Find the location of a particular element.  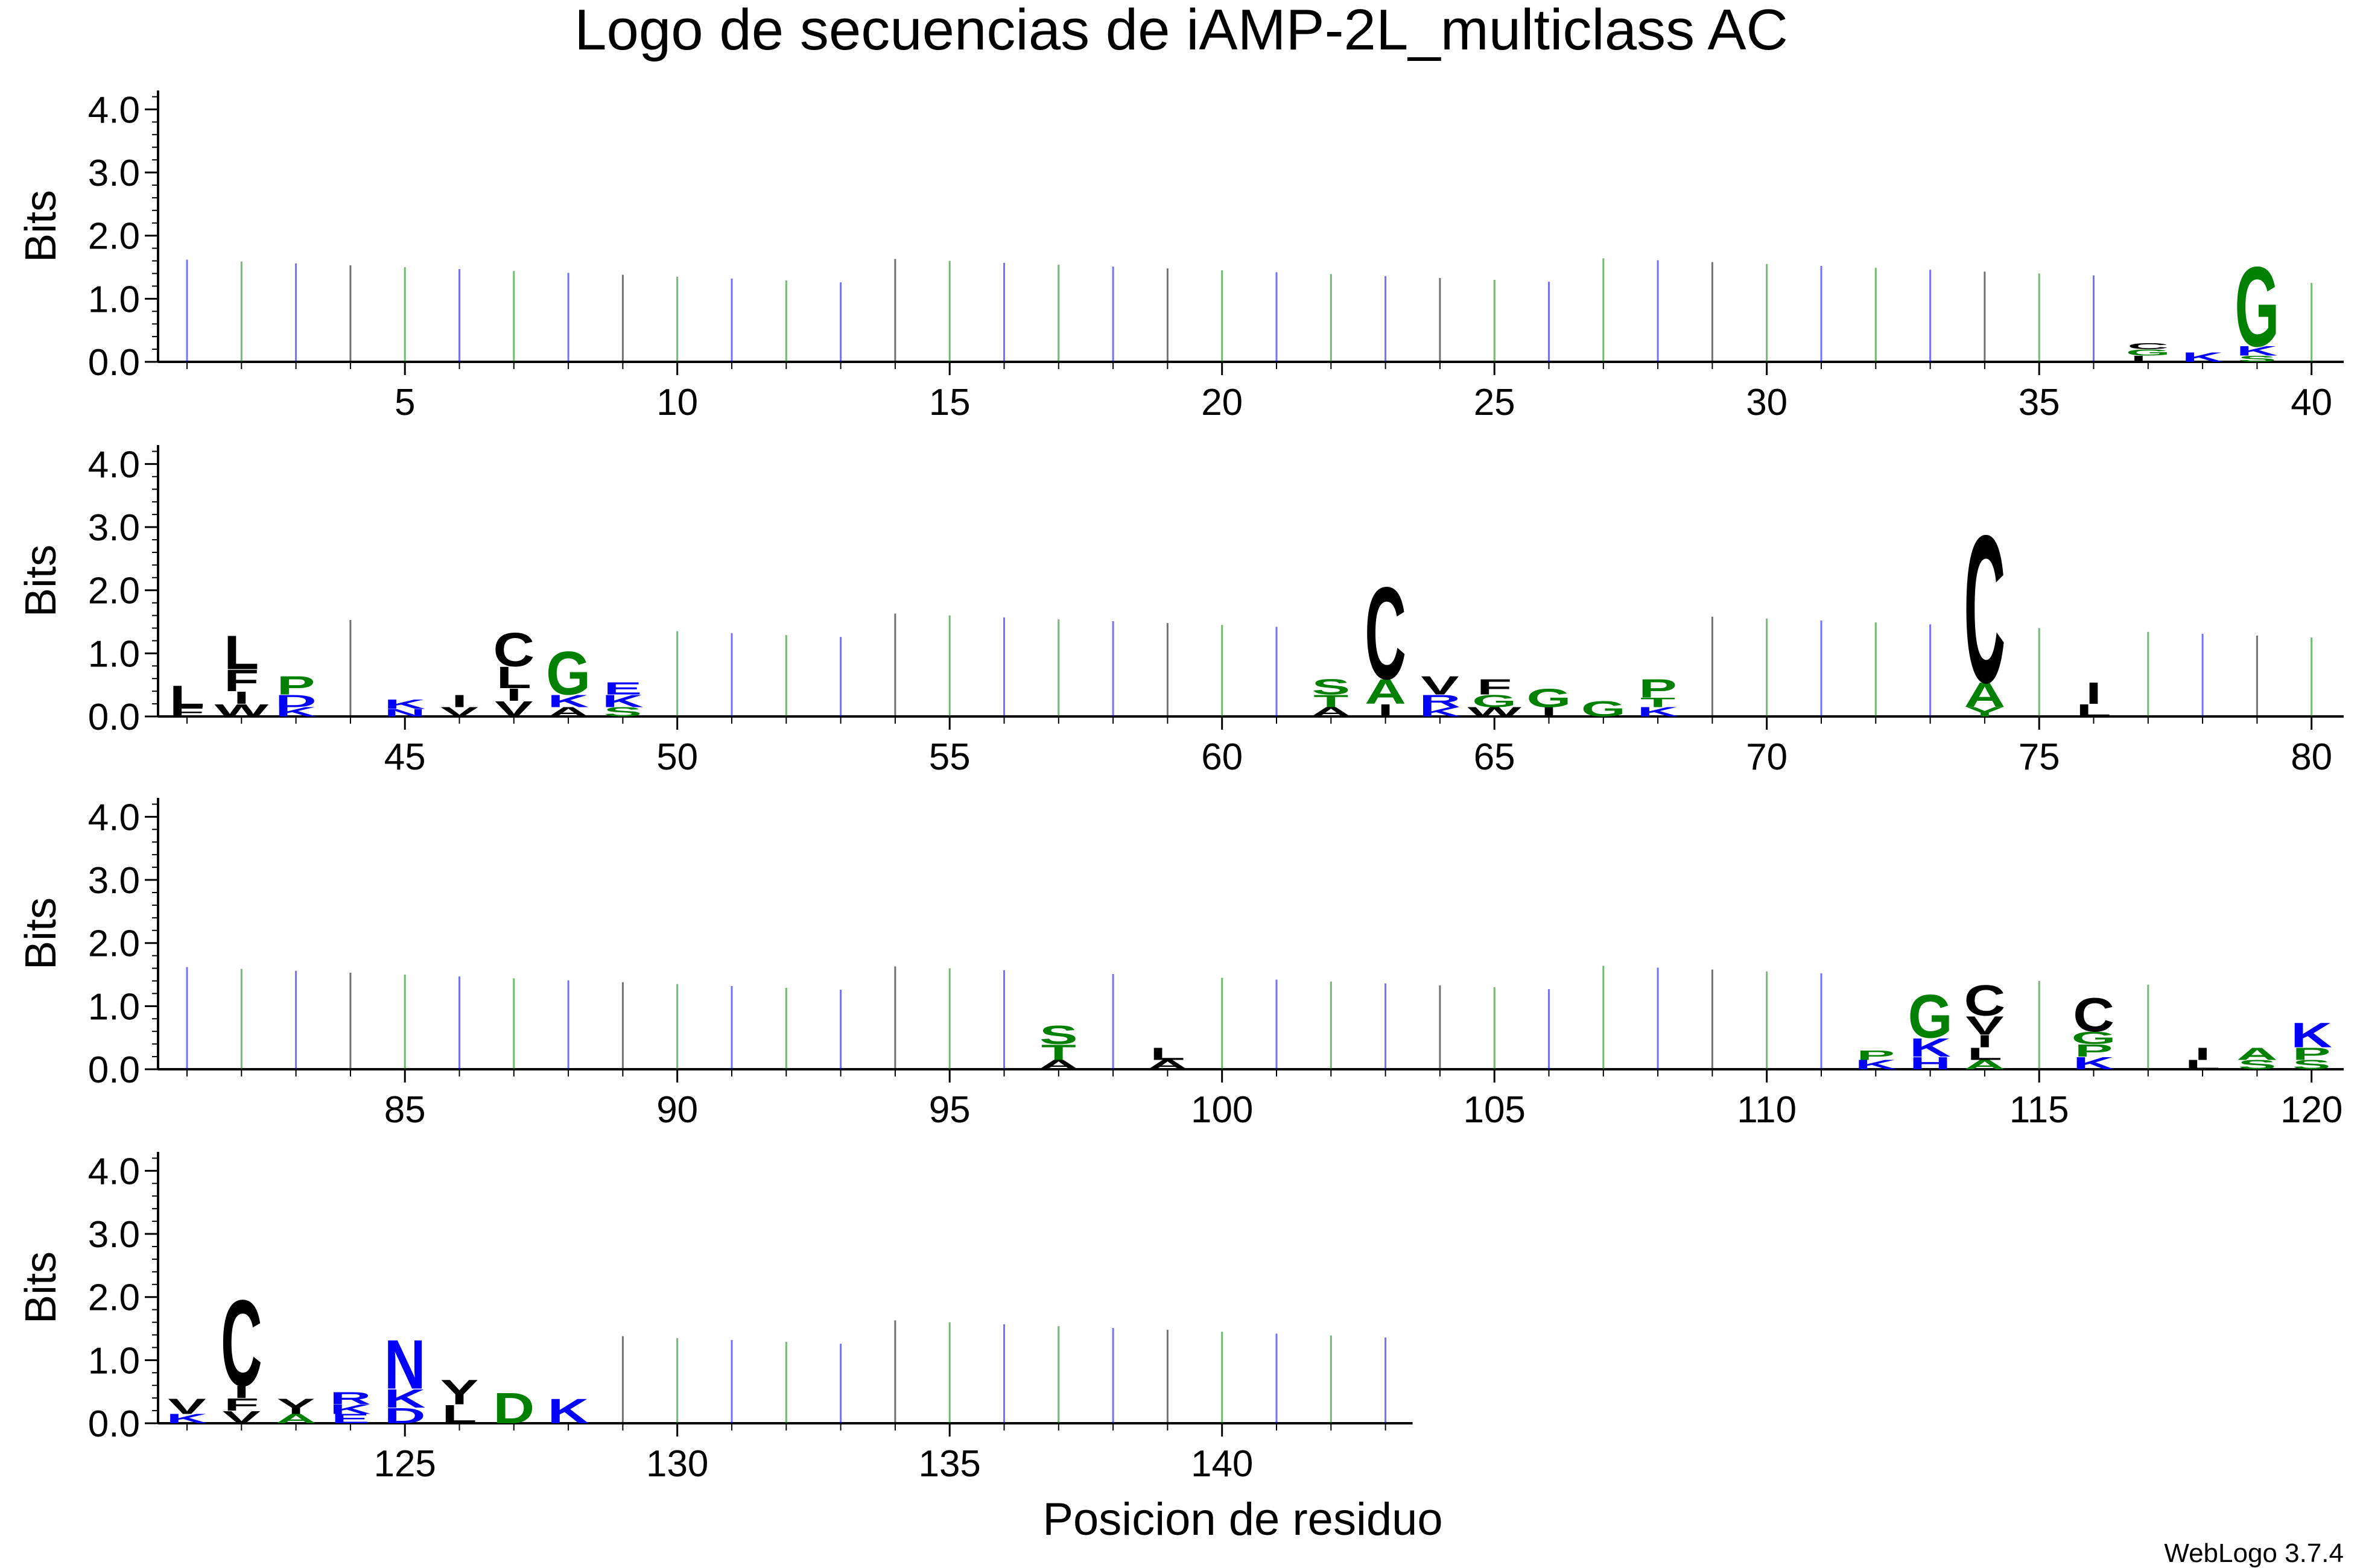

x-tick-label: 105 is located at coordinates (1494, 1110).